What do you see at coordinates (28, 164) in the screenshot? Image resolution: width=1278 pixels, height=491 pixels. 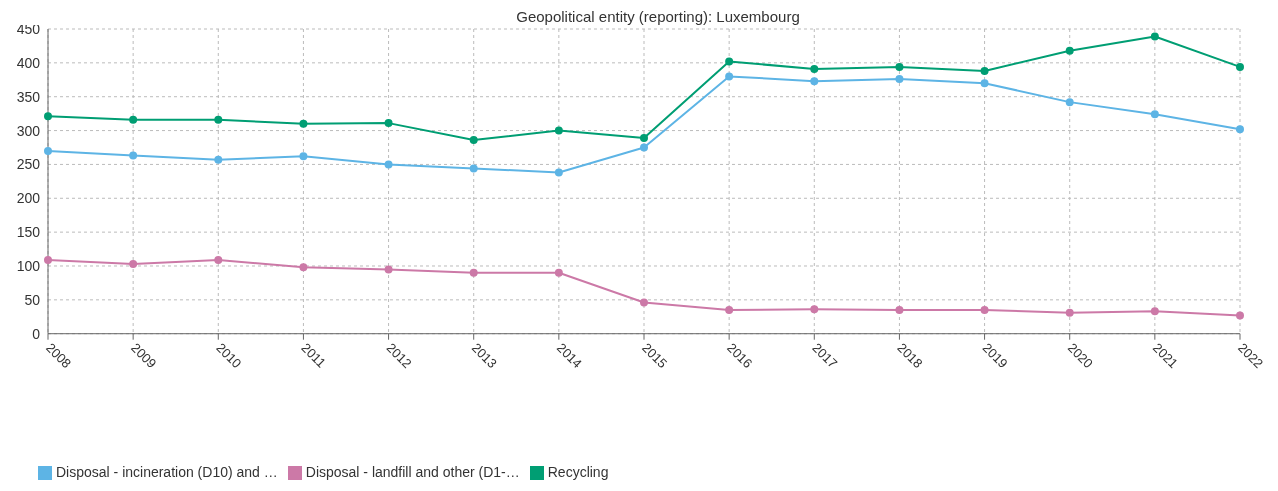 I see `y-tick-label: 250` at bounding box center [28, 164].